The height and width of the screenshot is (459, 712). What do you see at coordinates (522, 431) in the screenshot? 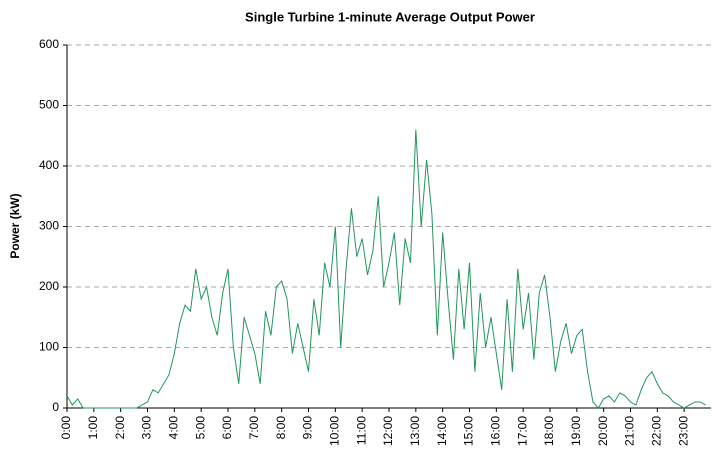
I see `x-tick-label: 17:00` at bounding box center [522, 431].